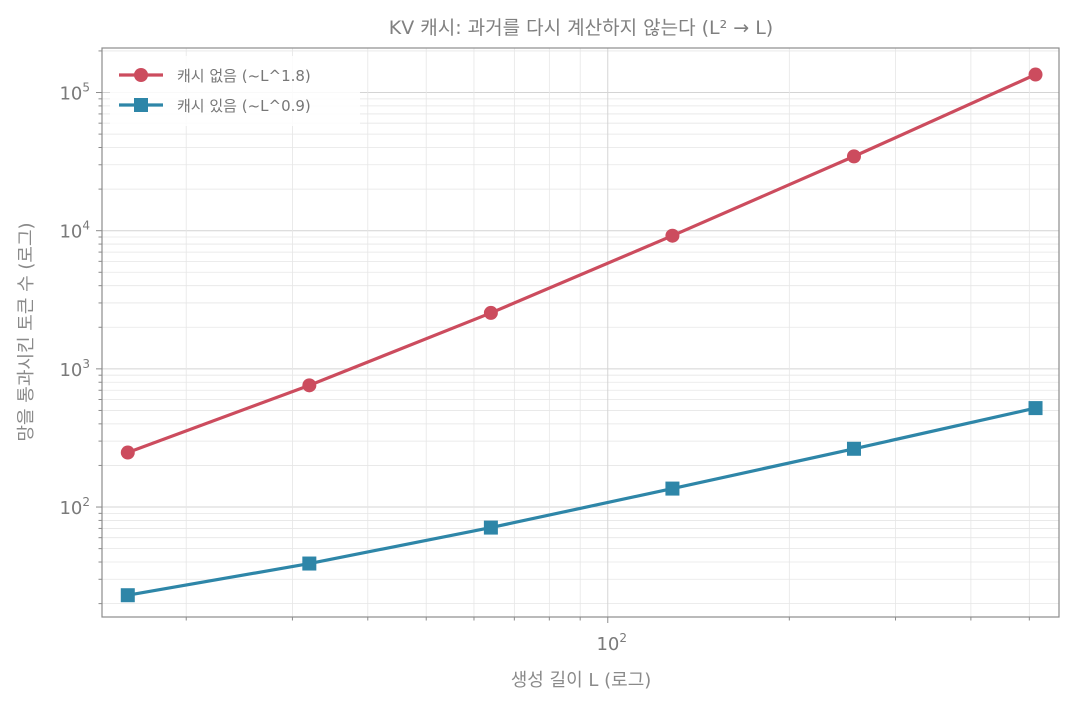  What do you see at coordinates (74, 369) in the screenshot?
I see `y-tick-label: 10³` at bounding box center [74, 369].